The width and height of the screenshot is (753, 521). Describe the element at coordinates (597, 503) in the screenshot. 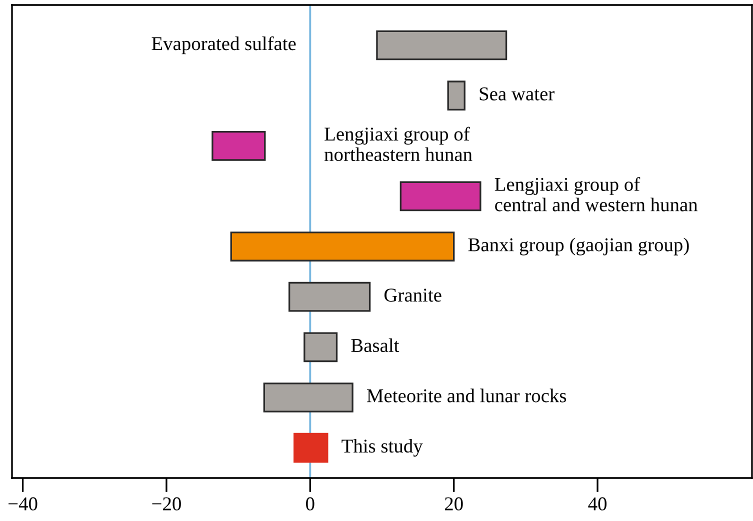

I see `x-tick-label: 40` at that location.